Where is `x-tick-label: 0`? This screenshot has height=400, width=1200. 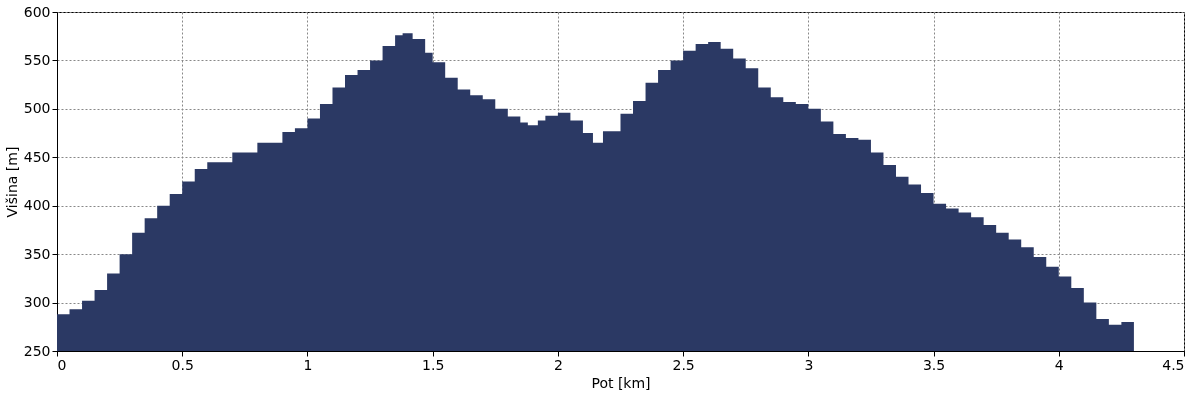 x-tick-label: 0 is located at coordinates (62, 364).